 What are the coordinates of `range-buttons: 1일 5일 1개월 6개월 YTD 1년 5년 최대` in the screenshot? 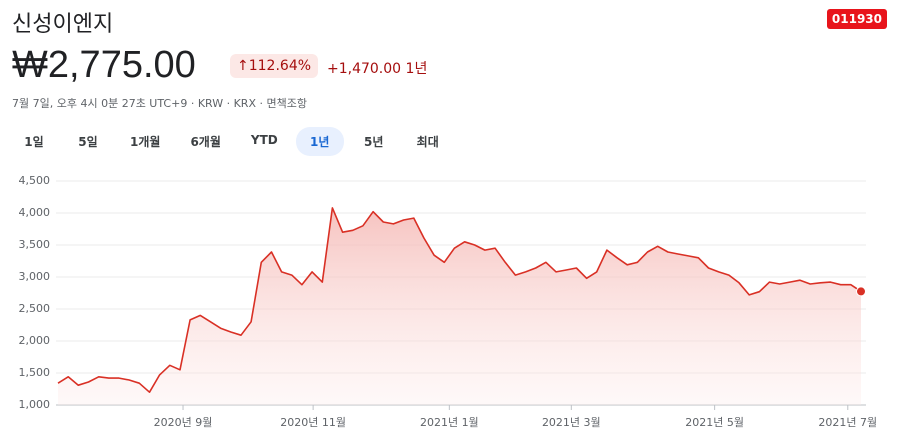 It's located at (231, 141).